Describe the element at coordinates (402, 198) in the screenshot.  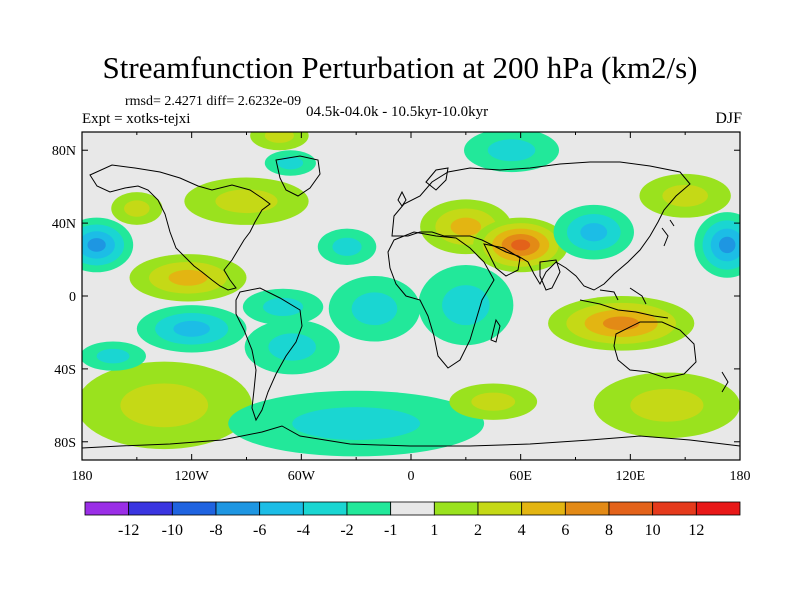
I see `coast-britain` at that location.